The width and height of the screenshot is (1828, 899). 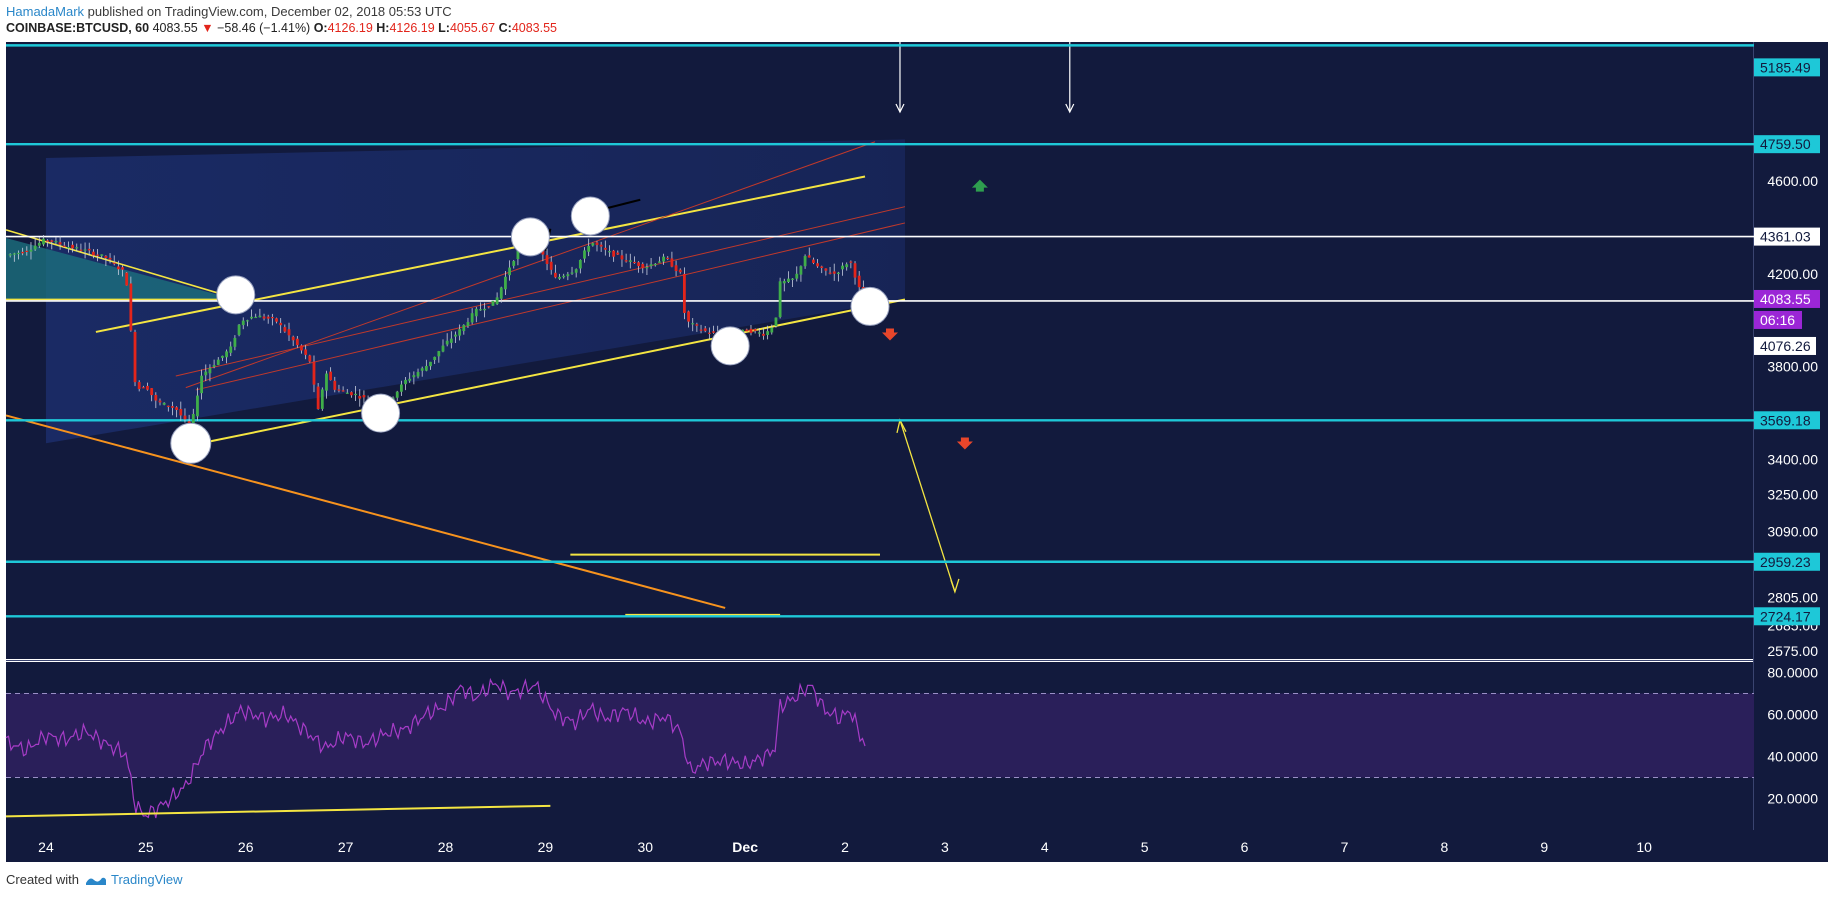 I want to click on level-price-tag-3-bg, so click(x=1787, y=420).